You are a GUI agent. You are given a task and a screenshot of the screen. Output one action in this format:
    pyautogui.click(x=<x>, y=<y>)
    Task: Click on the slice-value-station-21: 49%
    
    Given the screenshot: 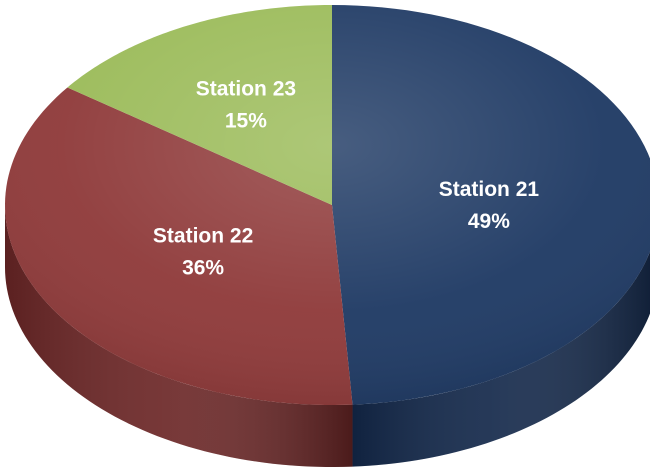 What is the action you would take?
    pyautogui.click(x=489, y=221)
    